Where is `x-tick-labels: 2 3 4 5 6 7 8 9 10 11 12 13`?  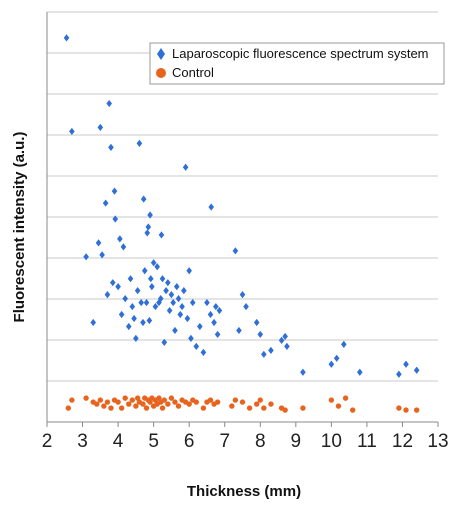
x-tick-labels: 2 3 4 5 6 7 8 9 10 11 12 13 is located at coordinates (245, 437).